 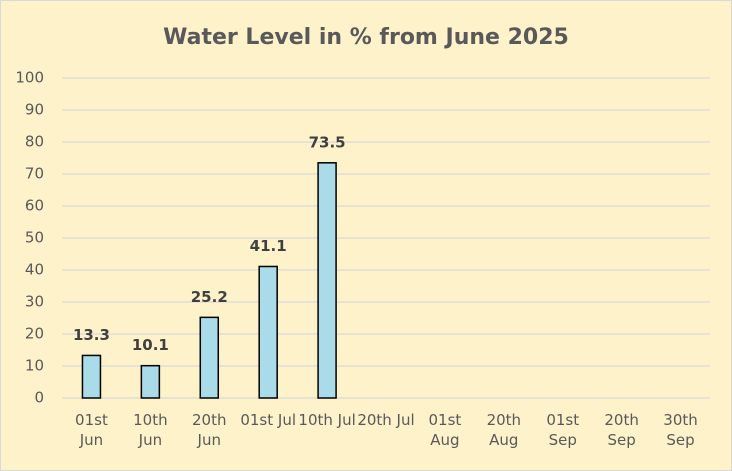 What do you see at coordinates (91, 335) in the screenshot?
I see `data-label: 13.3` at bounding box center [91, 335].